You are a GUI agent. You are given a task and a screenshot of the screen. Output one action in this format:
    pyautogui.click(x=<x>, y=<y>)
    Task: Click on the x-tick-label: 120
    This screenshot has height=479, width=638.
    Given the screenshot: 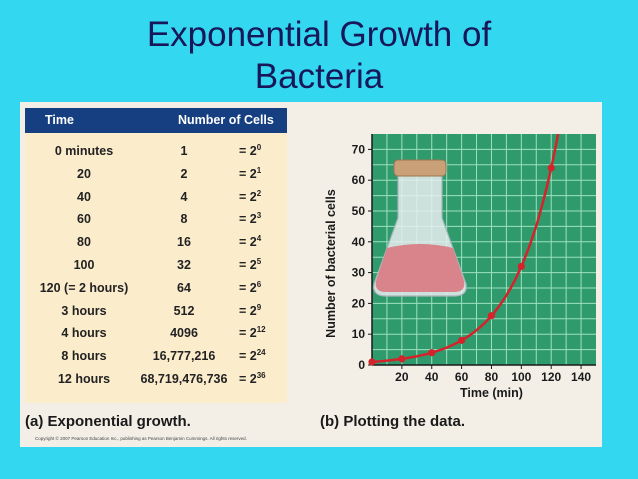 What is the action you would take?
    pyautogui.click(x=551, y=377)
    